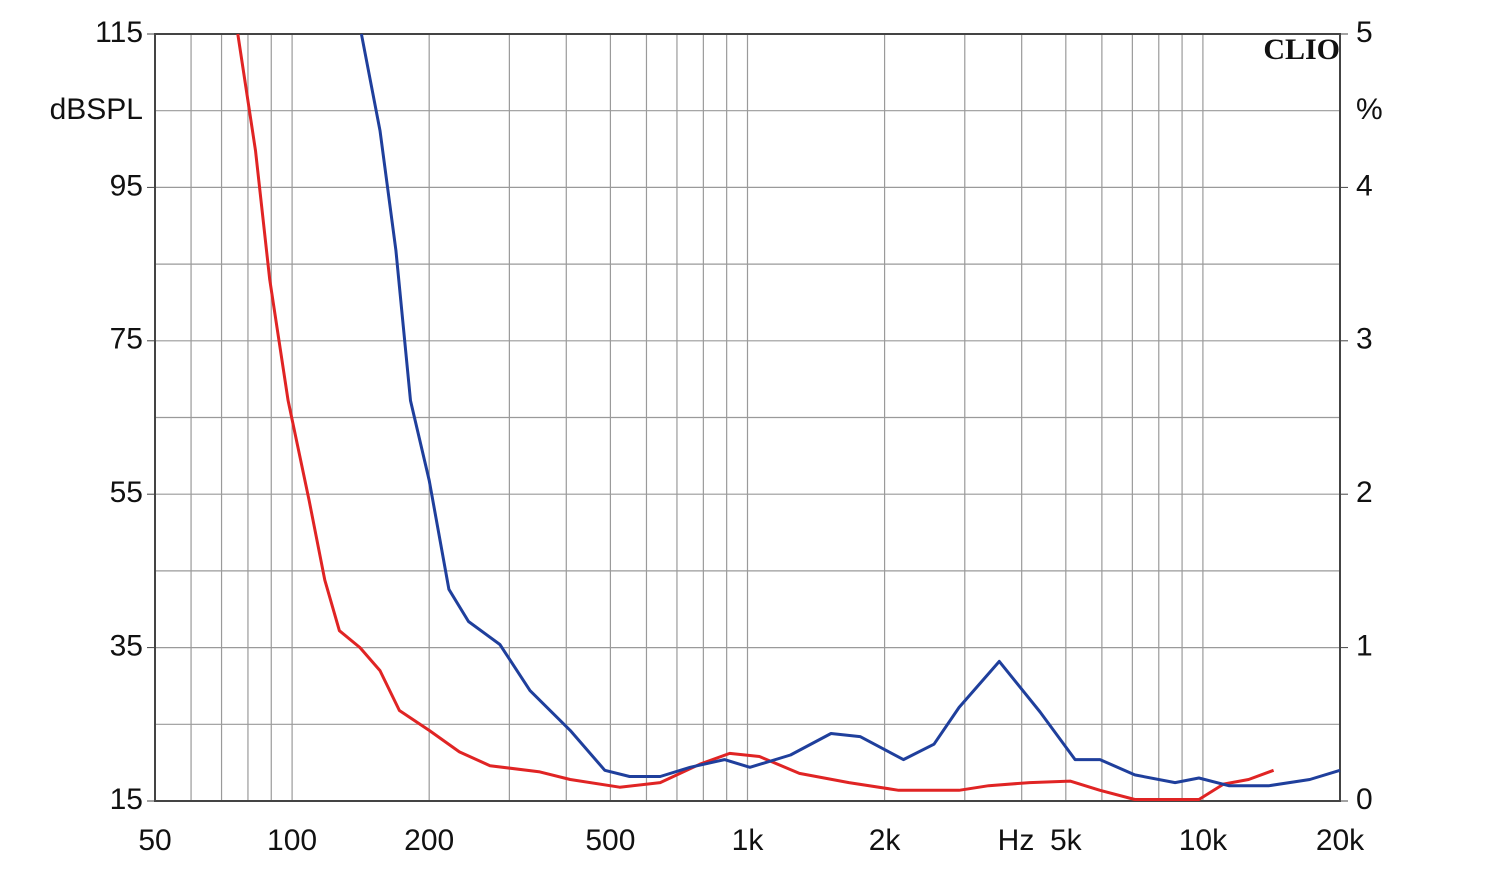  What do you see at coordinates (885, 840) in the screenshot?
I see `x-tick-label: 2k` at bounding box center [885, 840].